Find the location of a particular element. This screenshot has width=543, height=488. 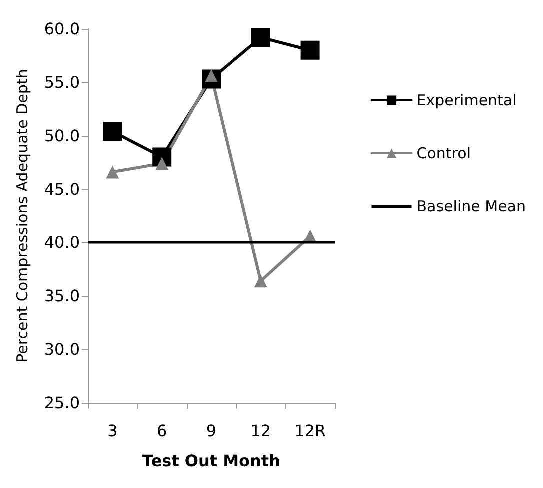

y-tick-label: 35.0 is located at coordinates (62, 296).